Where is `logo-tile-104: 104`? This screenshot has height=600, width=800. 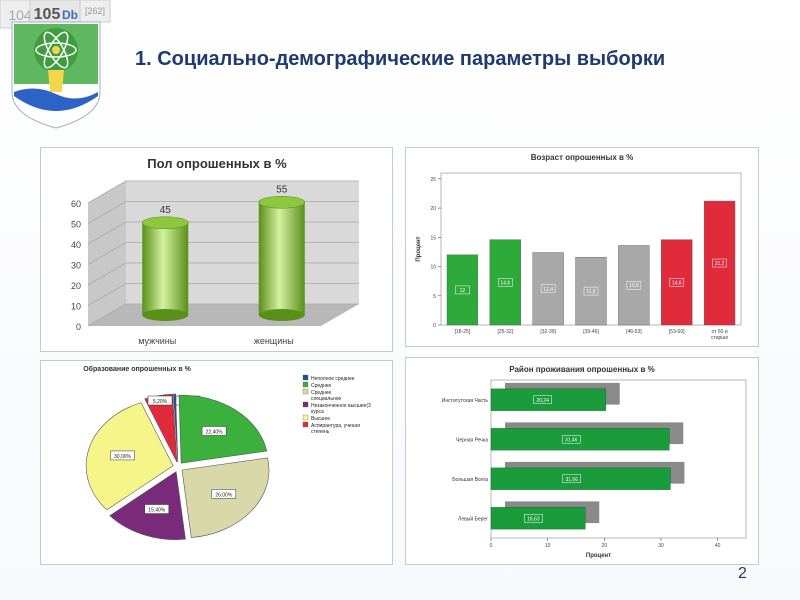
logo-tile-104: 104 is located at coordinates (20, 15).